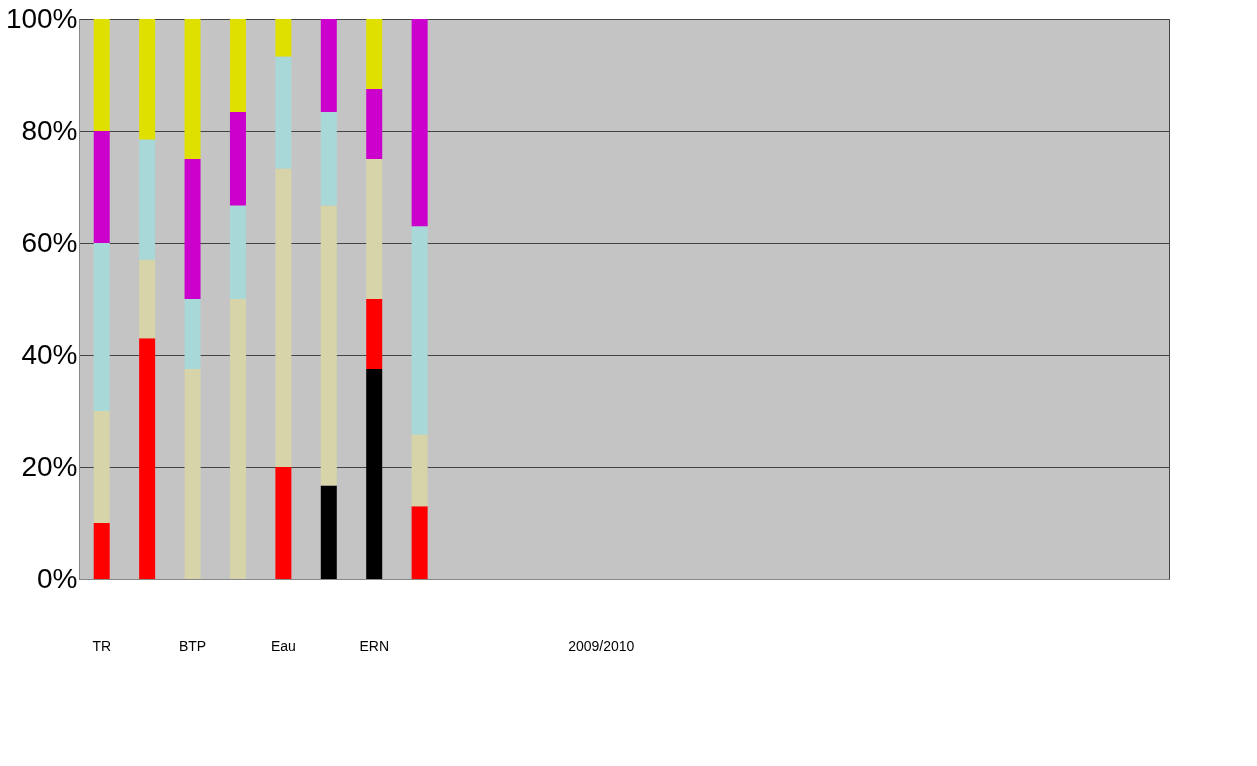 The height and width of the screenshot is (766, 1257). Describe the element at coordinates (102, 645) in the screenshot. I see `x-tick-label: TR` at that location.